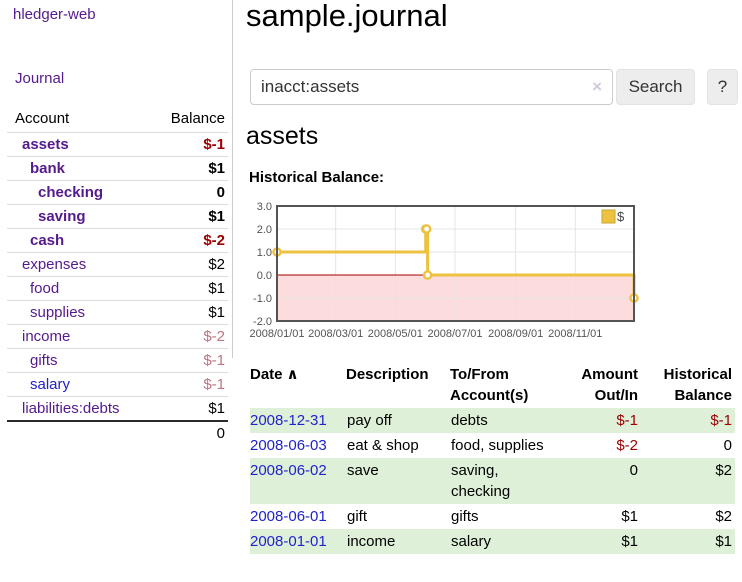 The height and width of the screenshot is (582, 742). What do you see at coordinates (288, 541) in the screenshot?
I see `transaction-date-link: 2008-01-01` at bounding box center [288, 541].